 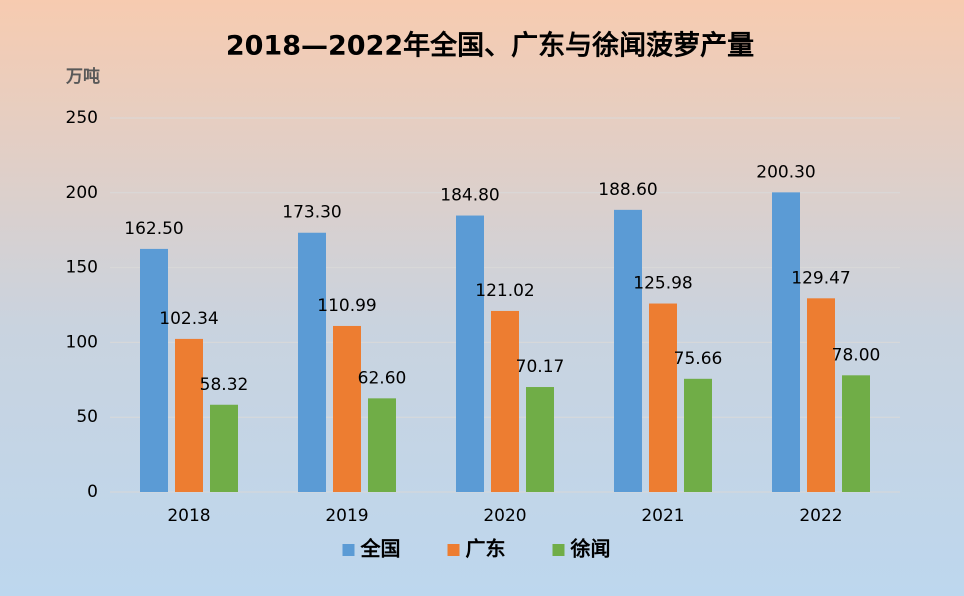 What do you see at coordinates (82, 118) in the screenshot?
I see `y-tick-label: 250` at bounding box center [82, 118].